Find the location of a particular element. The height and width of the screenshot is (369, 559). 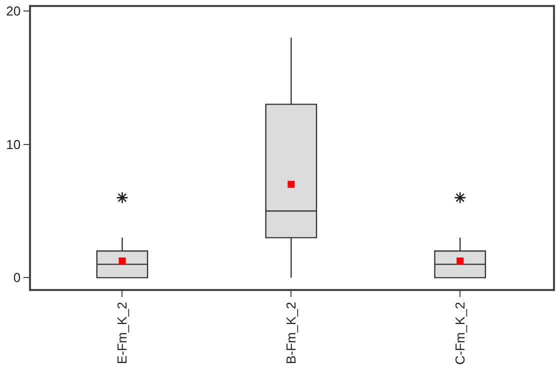

x-tick-label: C-Fm_K_2 is located at coordinates (460, 333).